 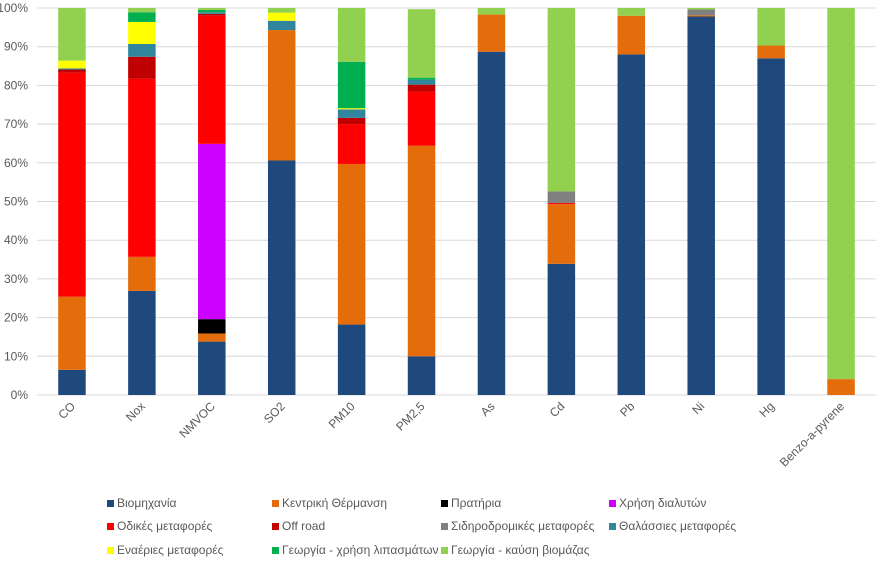 What do you see at coordinates (488, 409) in the screenshot?
I see `x-category-label: As` at bounding box center [488, 409].